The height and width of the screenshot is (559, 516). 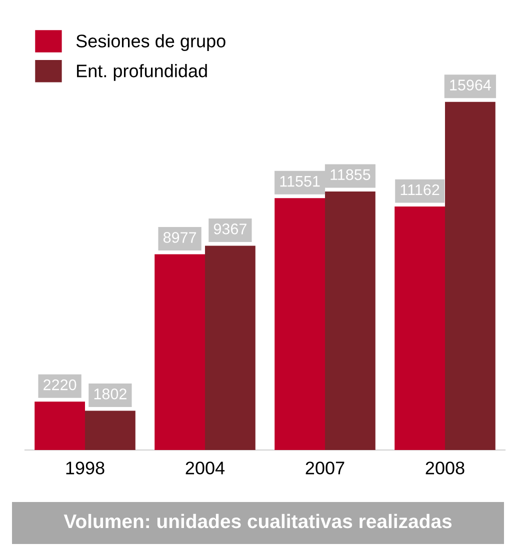 What do you see at coordinates (420, 190) in the screenshot?
I see `data-label: 11162` at bounding box center [420, 190].